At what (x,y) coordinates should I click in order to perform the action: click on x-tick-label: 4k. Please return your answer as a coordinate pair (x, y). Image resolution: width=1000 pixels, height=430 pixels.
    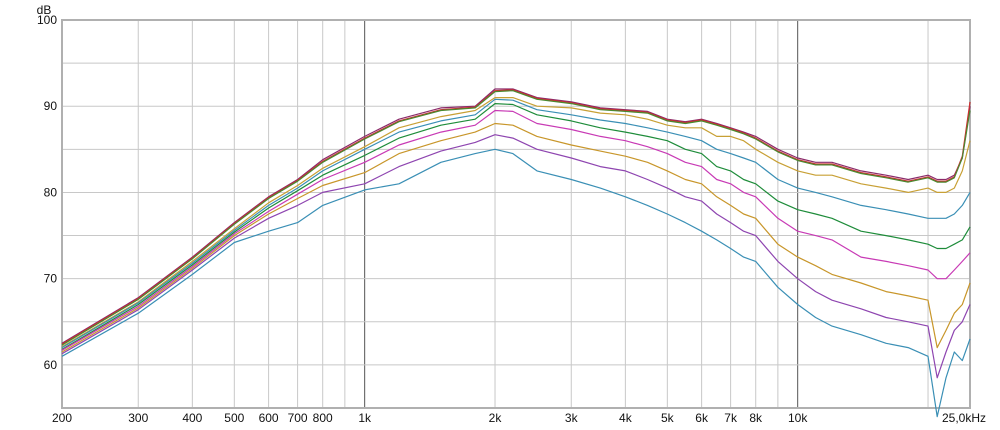
    Looking at the image, I should click on (626, 418).